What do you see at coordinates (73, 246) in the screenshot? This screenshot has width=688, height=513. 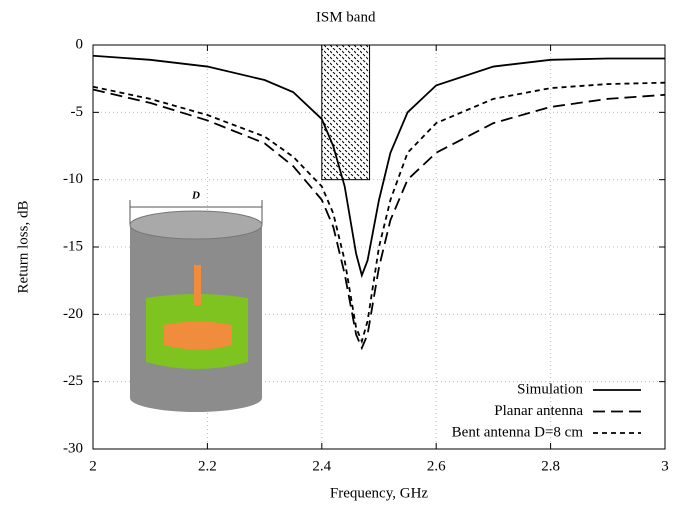 I see `y-tick-label: -15` at bounding box center [73, 246].